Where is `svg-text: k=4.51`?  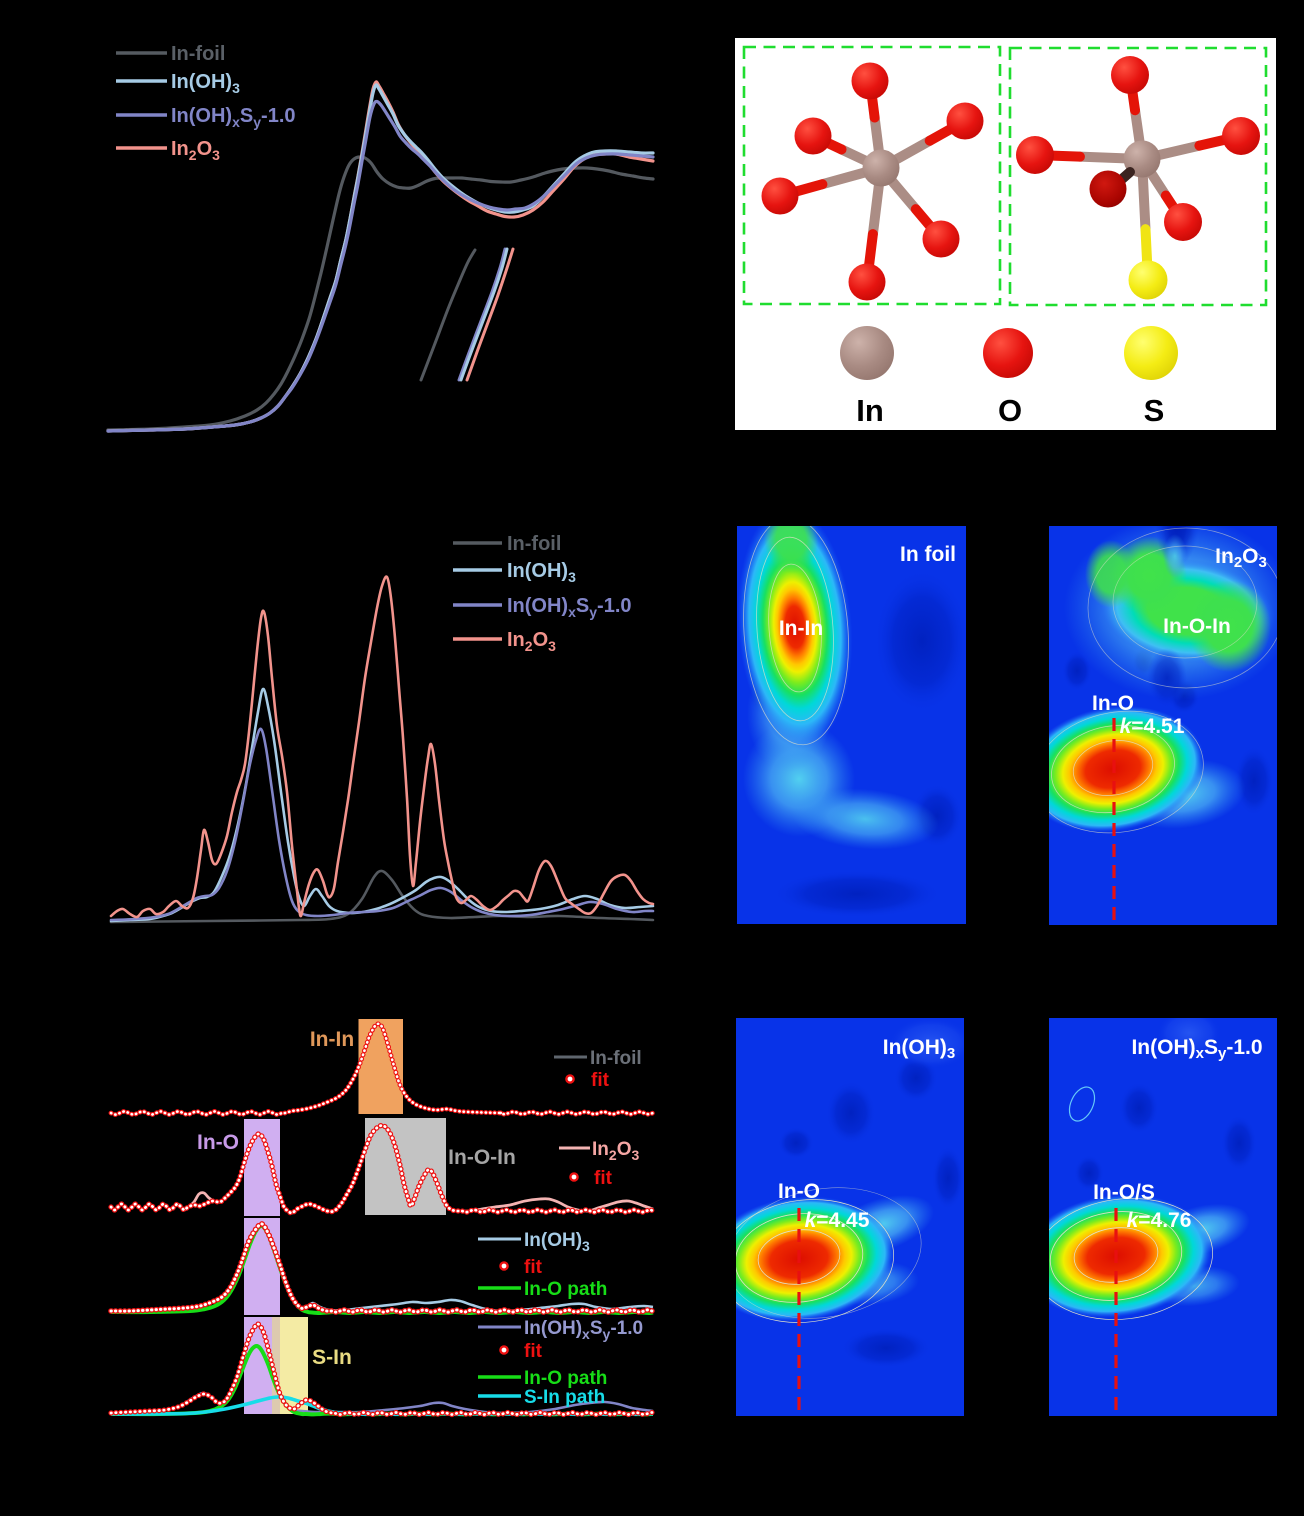
svg-text: k=4.51 is located at coordinates (1152, 726).